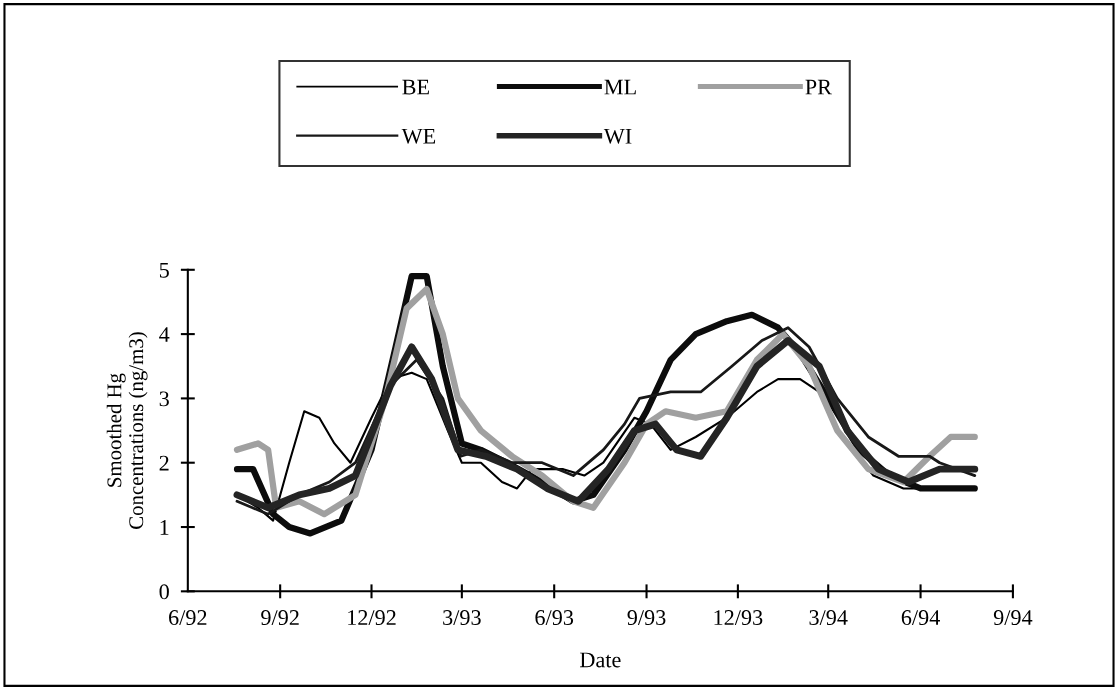 This screenshot has height=690, width=1118. What do you see at coordinates (164, 270) in the screenshot?
I see `y-tick-label: 5` at bounding box center [164, 270].